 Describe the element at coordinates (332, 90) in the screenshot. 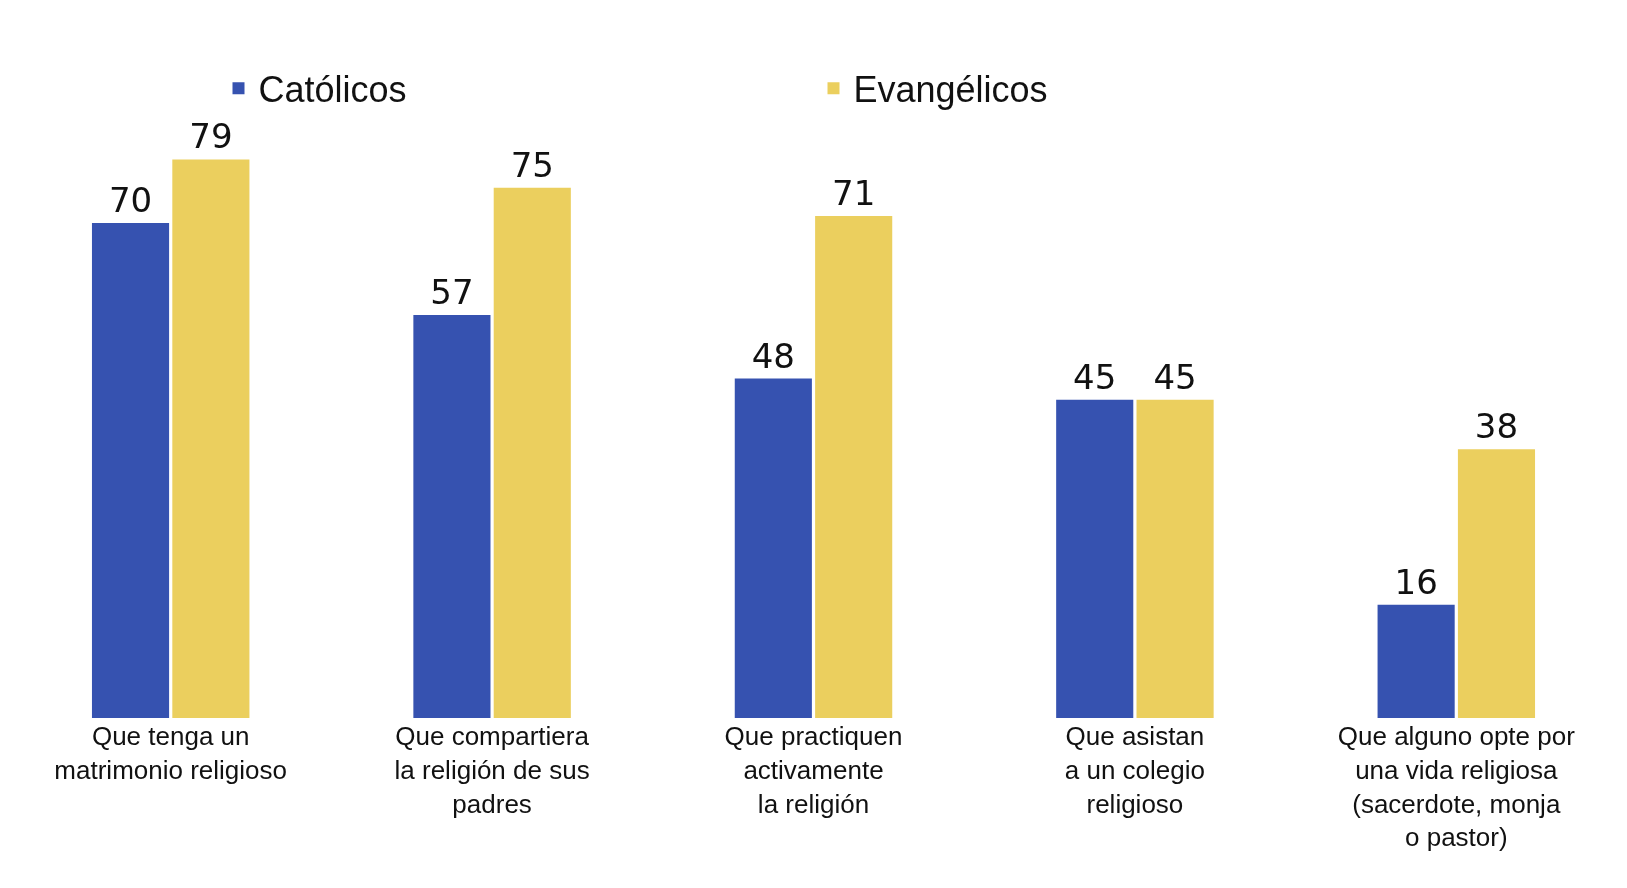

I see `legend-label: Católicos` at that location.